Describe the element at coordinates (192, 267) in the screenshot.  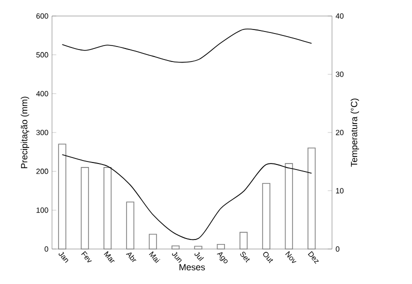
I see `x-axis-title: Meses` at that location.